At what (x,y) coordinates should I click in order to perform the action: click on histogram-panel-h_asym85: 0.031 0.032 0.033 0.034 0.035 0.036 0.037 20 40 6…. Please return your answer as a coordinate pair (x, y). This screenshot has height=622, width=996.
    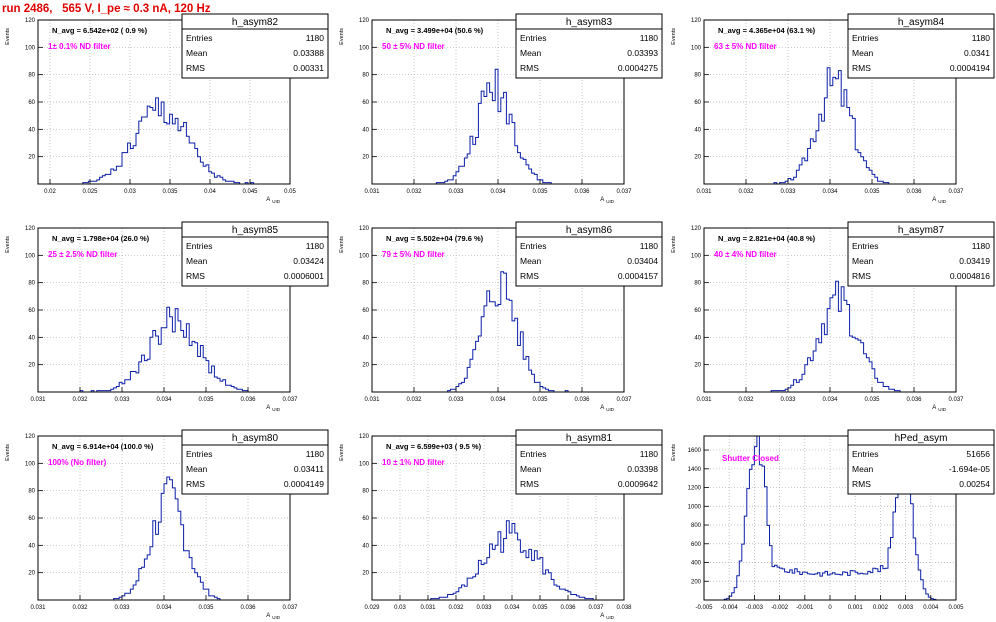
    Looking at the image, I should click on (167, 316).